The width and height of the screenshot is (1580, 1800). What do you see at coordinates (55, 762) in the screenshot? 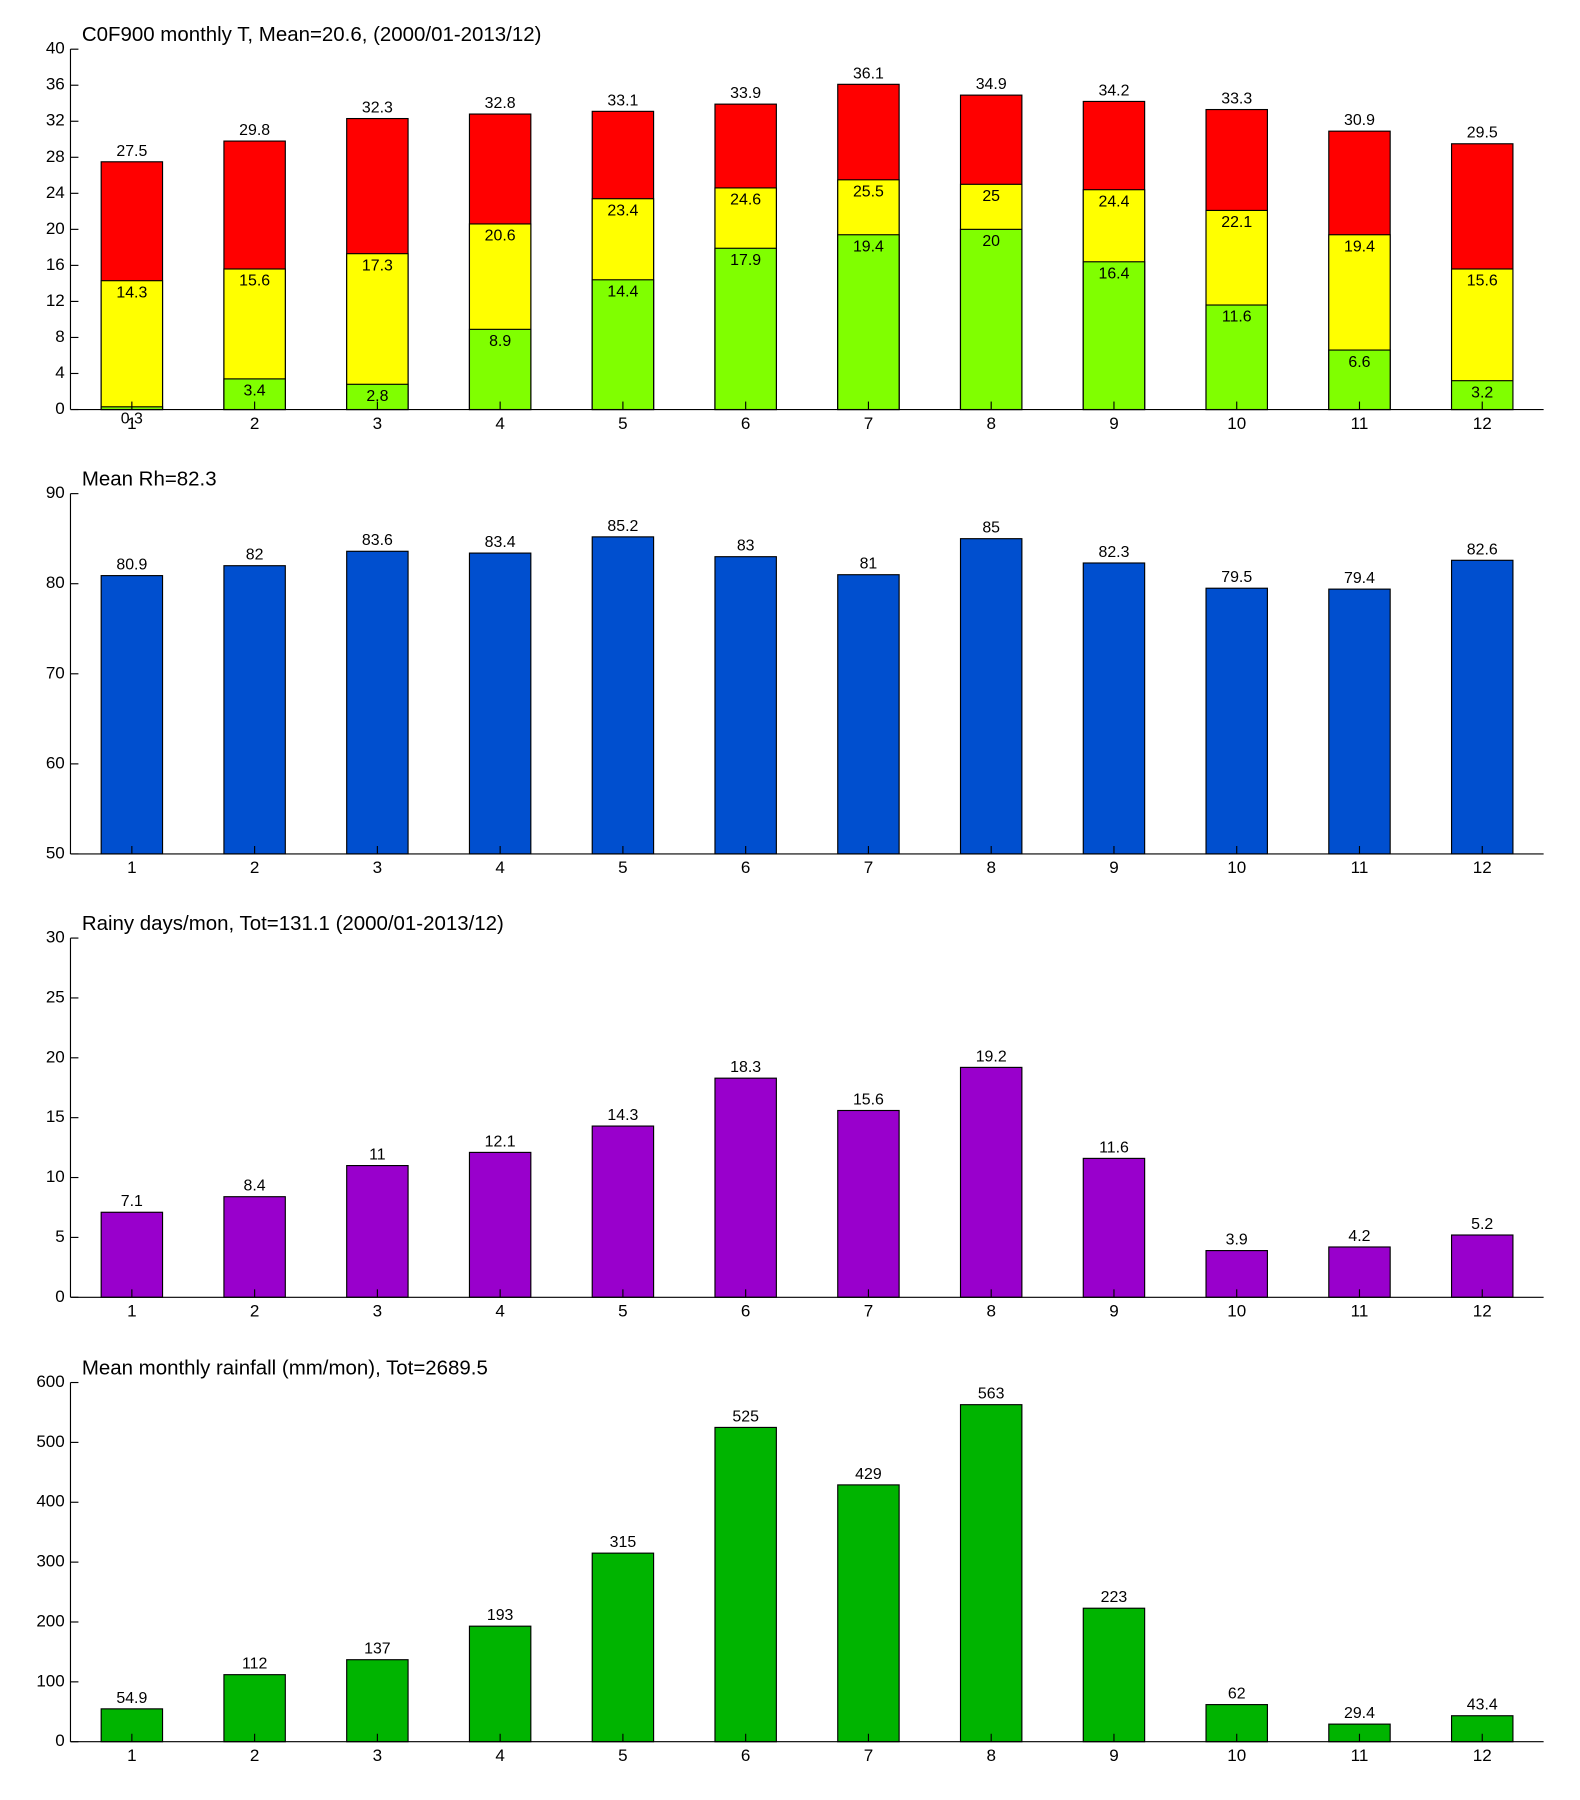
I see `y-tick-label: 60` at bounding box center [55, 762].